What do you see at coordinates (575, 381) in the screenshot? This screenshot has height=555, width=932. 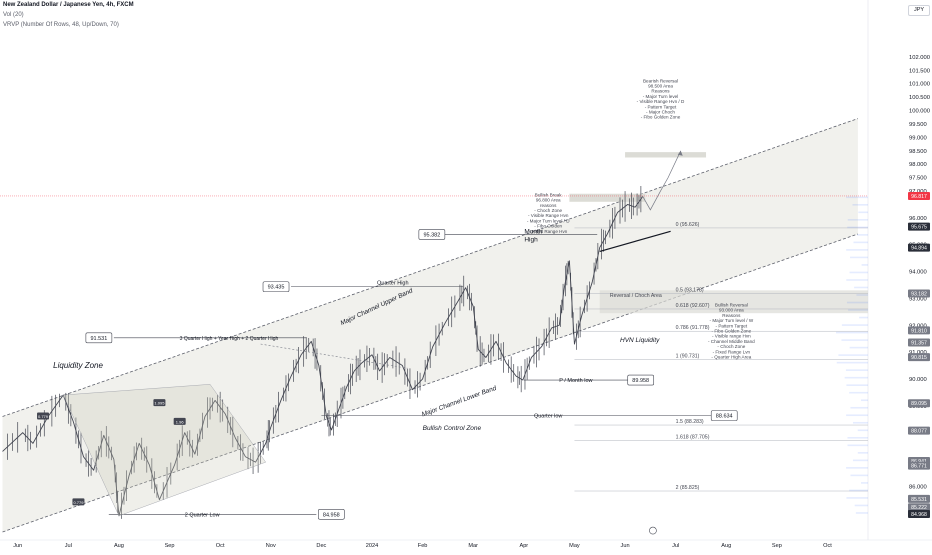 I see `month-low-label: P / Month low` at bounding box center [575, 381].